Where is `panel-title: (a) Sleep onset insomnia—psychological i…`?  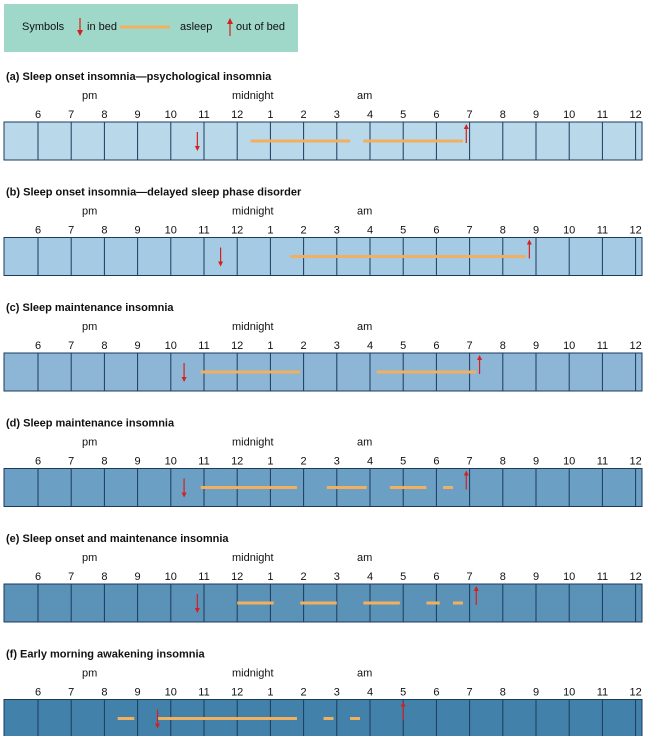
panel-title: (a) Sleep onset insomnia—psychological i… is located at coordinates (139, 77).